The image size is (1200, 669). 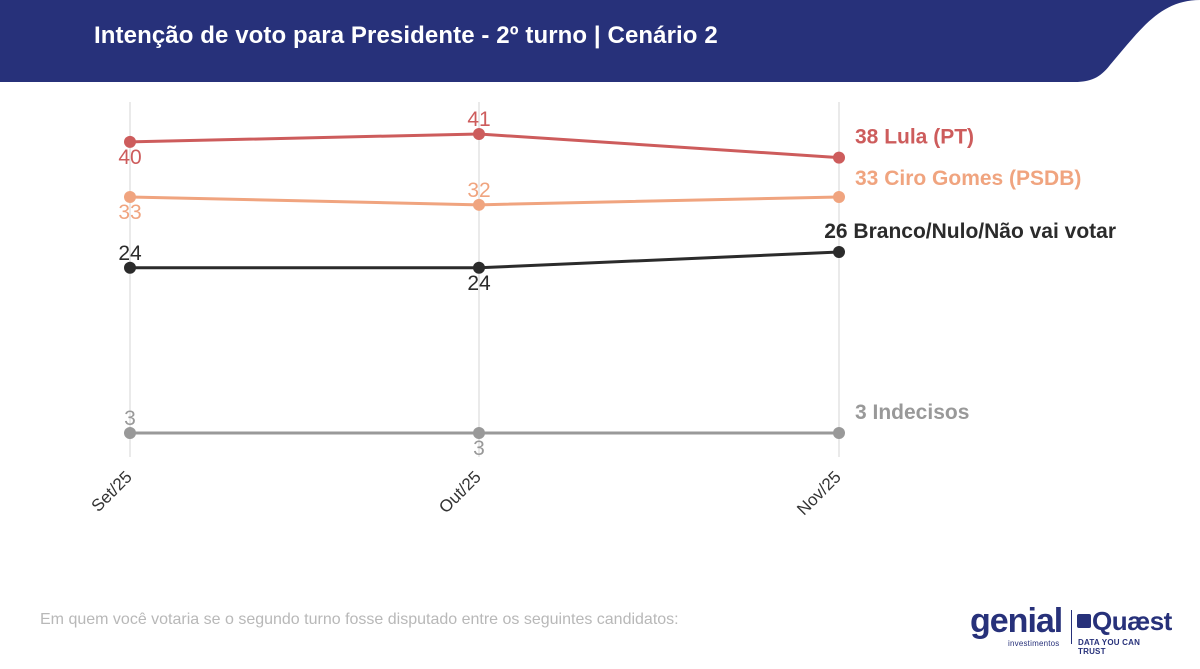 What do you see at coordinates (970, 231) in the screenshot?
I see `end-label-branco-nulo-n-o-vai-votar: 26 Branco/Nulo/Não vai votar` at bounding box center [970, 231].